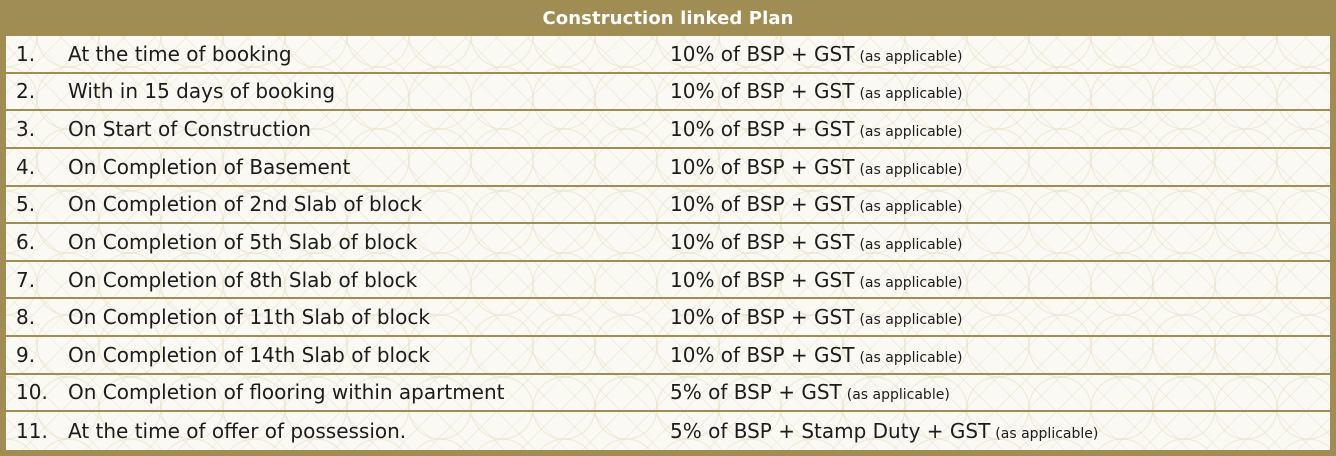 This screenshot has height=456, width=1336. Describe the element at coordinates (249, 354) in the screenshot. I see `row-description: On Completion of 14th Slab of block` at that location.